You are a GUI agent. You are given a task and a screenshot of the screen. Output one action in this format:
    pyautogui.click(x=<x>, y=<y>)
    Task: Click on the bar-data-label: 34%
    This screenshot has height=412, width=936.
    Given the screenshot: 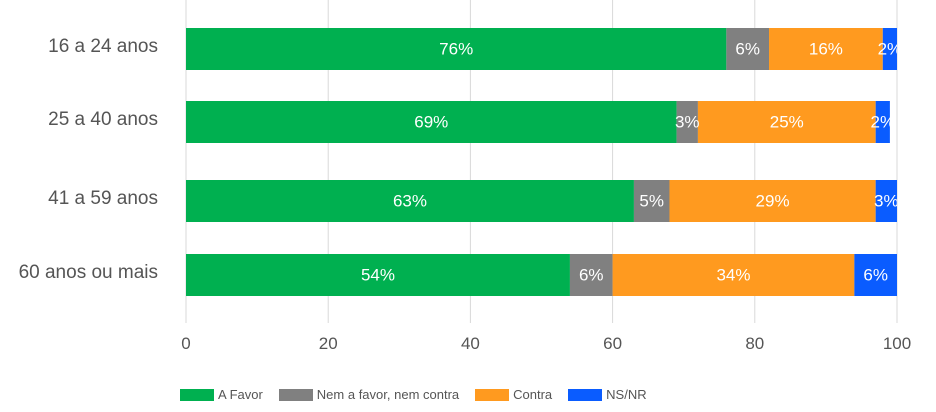 What is the action you would take?
    pyautogui.click(x=733, y=274)
    